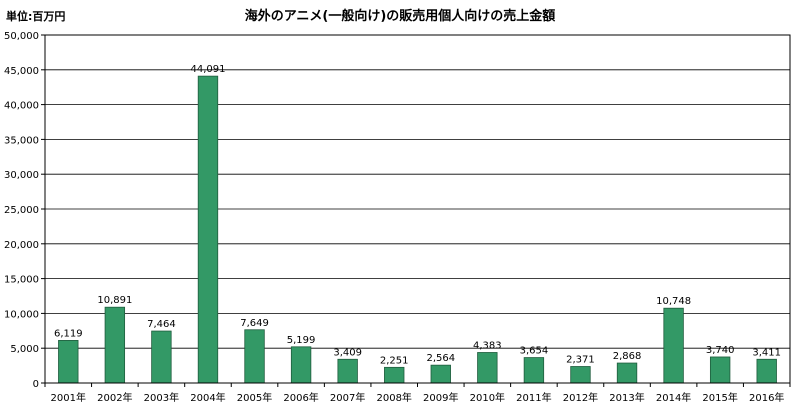  Describe the element at coordinates (21, 36) in the screenshot. I see `y-tick-label: 50,000` at that location.